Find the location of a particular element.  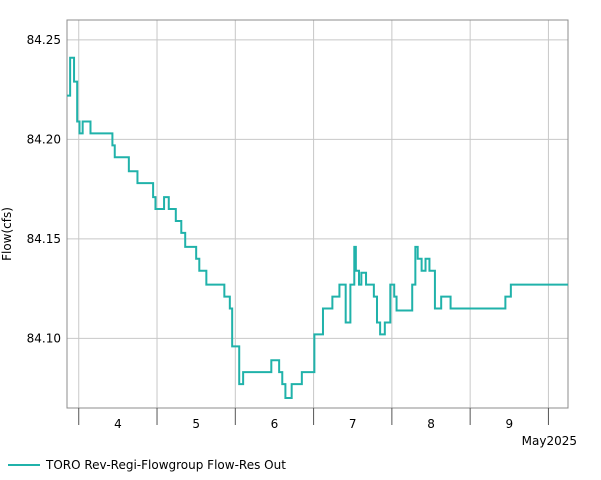

x-tick-label: 4 is located at coordinates (118, 424).